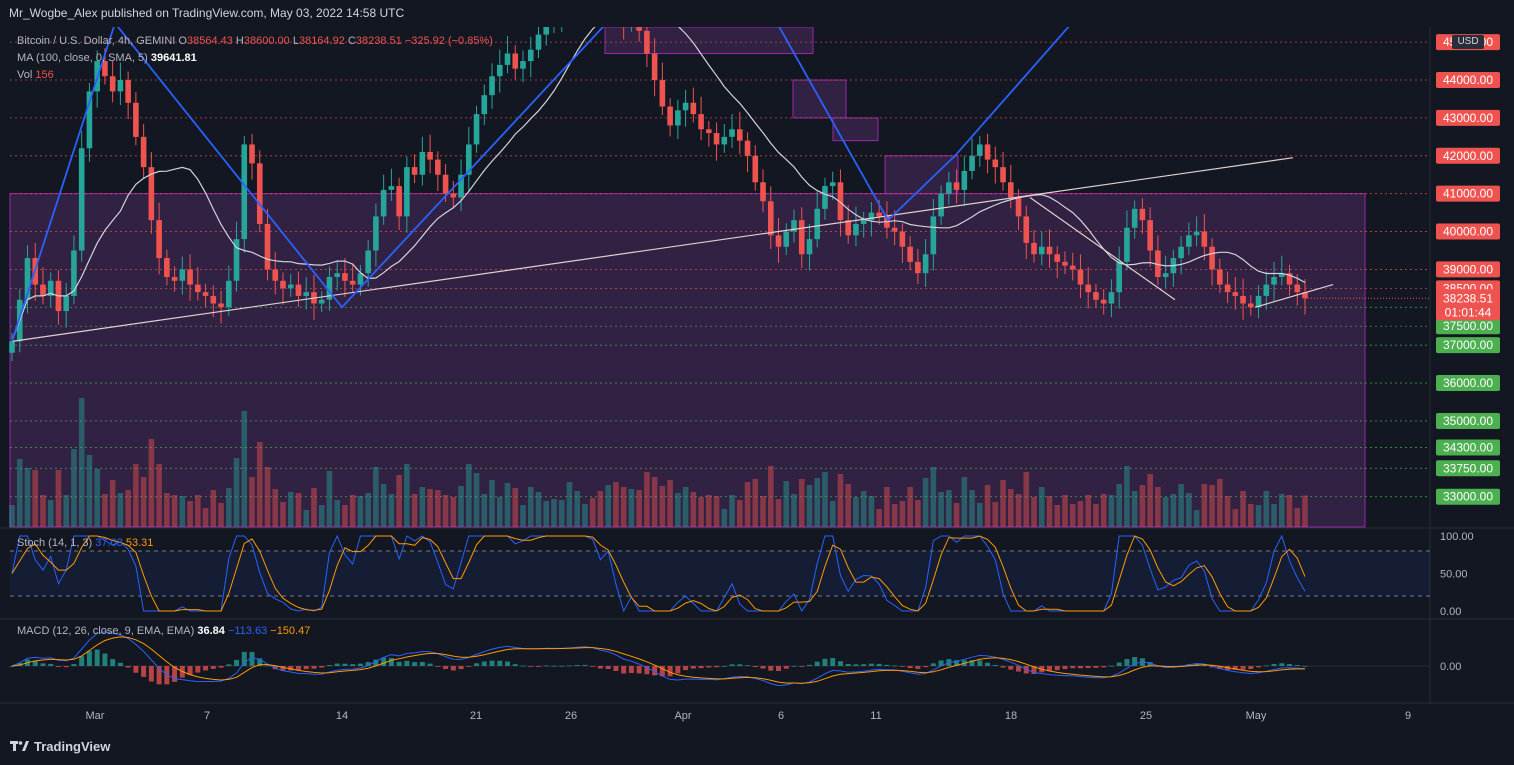 The width and height of the screenshot is (1514, 765). Describe the element at coordinates (720, 573) in the screenshot. I see `stoch-band` at that location.